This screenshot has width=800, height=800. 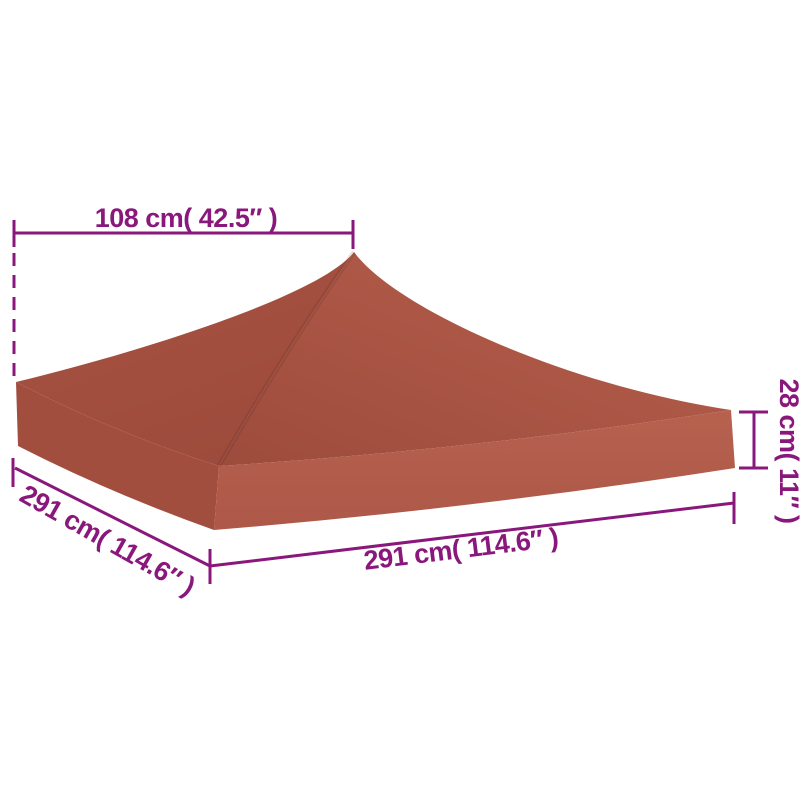 What do you see at coordinates (286, 359) in the screenshot?
I see `tent-roof-ridge-shading` at bounding box center [286, 359].